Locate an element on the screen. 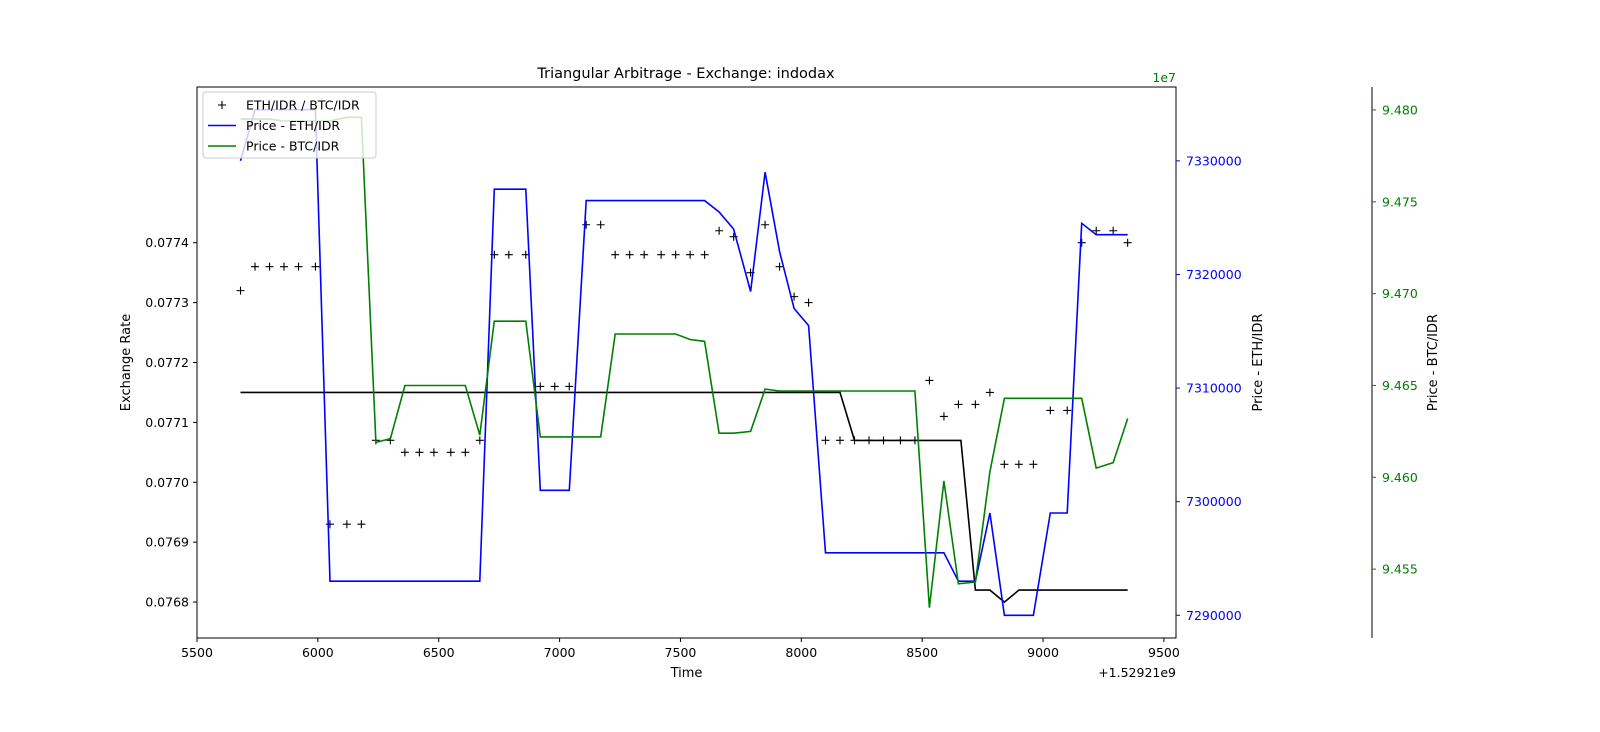 The height and width of the screenshot is (732, 1600). right-y-axis-label: Price - ETH/IDR is located at coordinates (1258, 363).